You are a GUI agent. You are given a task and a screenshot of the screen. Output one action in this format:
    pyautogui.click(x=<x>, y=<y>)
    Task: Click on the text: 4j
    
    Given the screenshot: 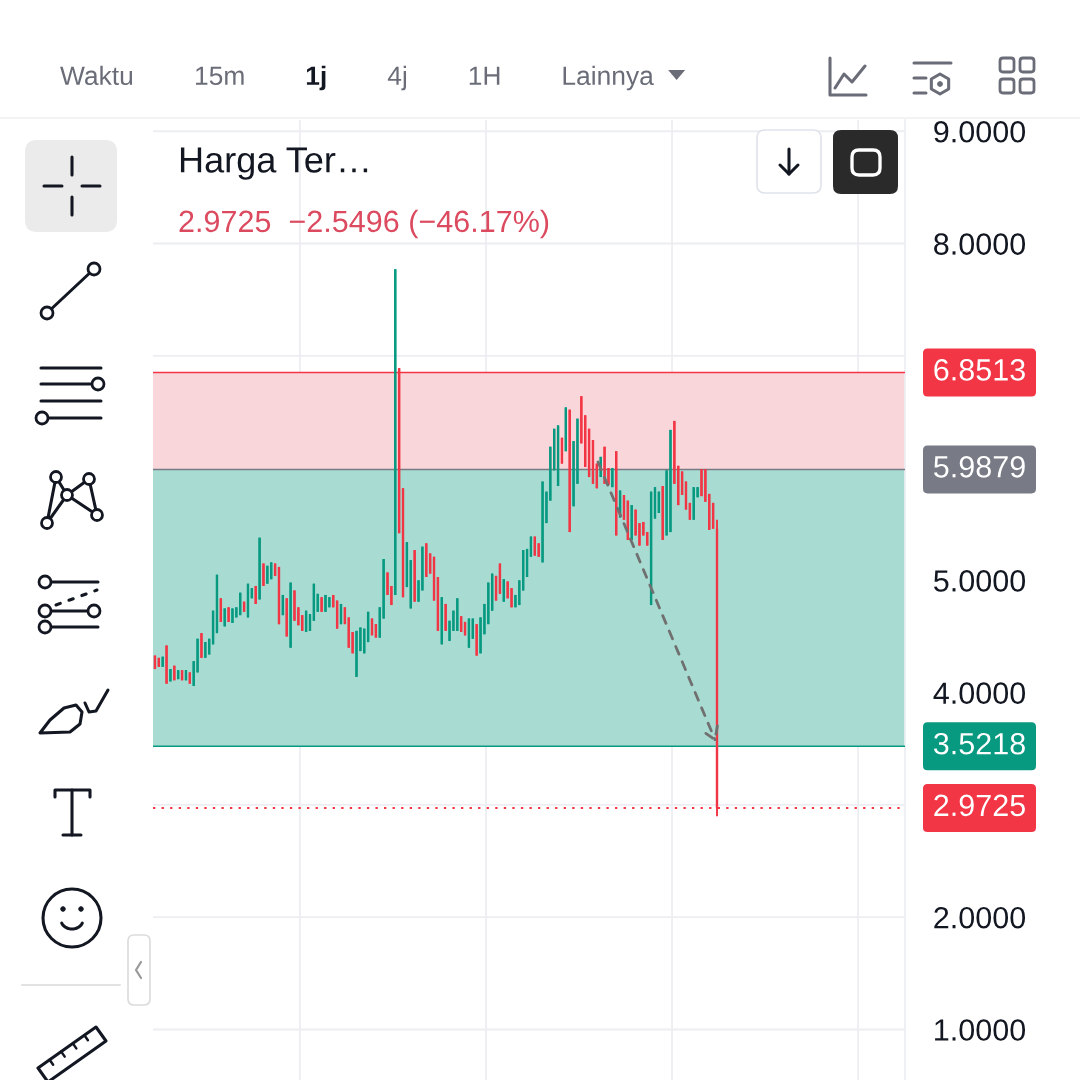 What is the action you would take?
    pyautogui.click(x=397, y=78)
    